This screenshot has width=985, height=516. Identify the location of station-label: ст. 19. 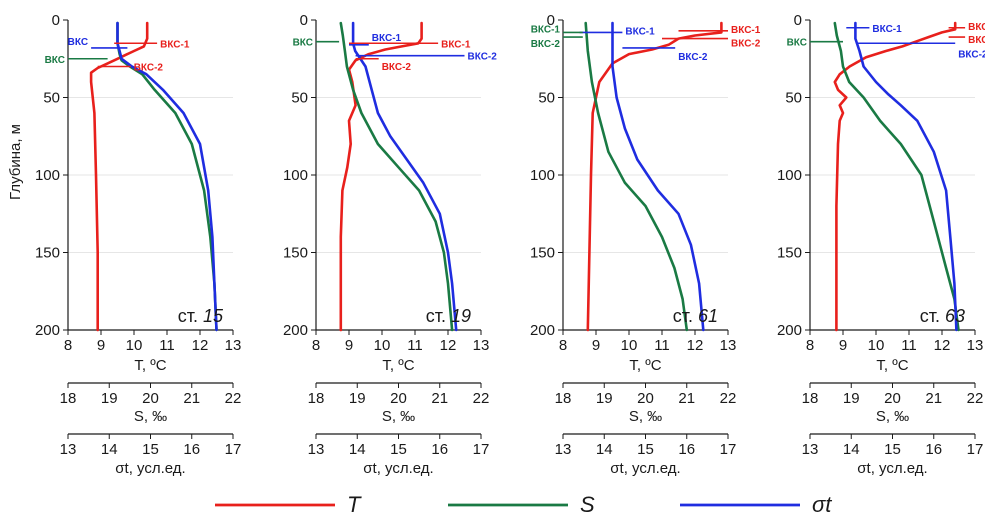
(448, 316).